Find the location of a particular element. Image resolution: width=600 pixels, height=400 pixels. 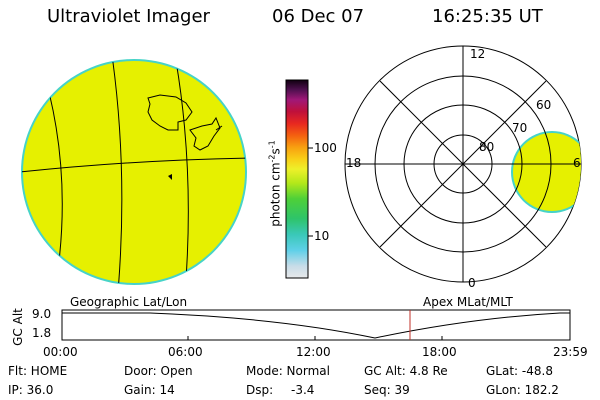

status-dsp: Dsp: is located at coordinates (260, 390).